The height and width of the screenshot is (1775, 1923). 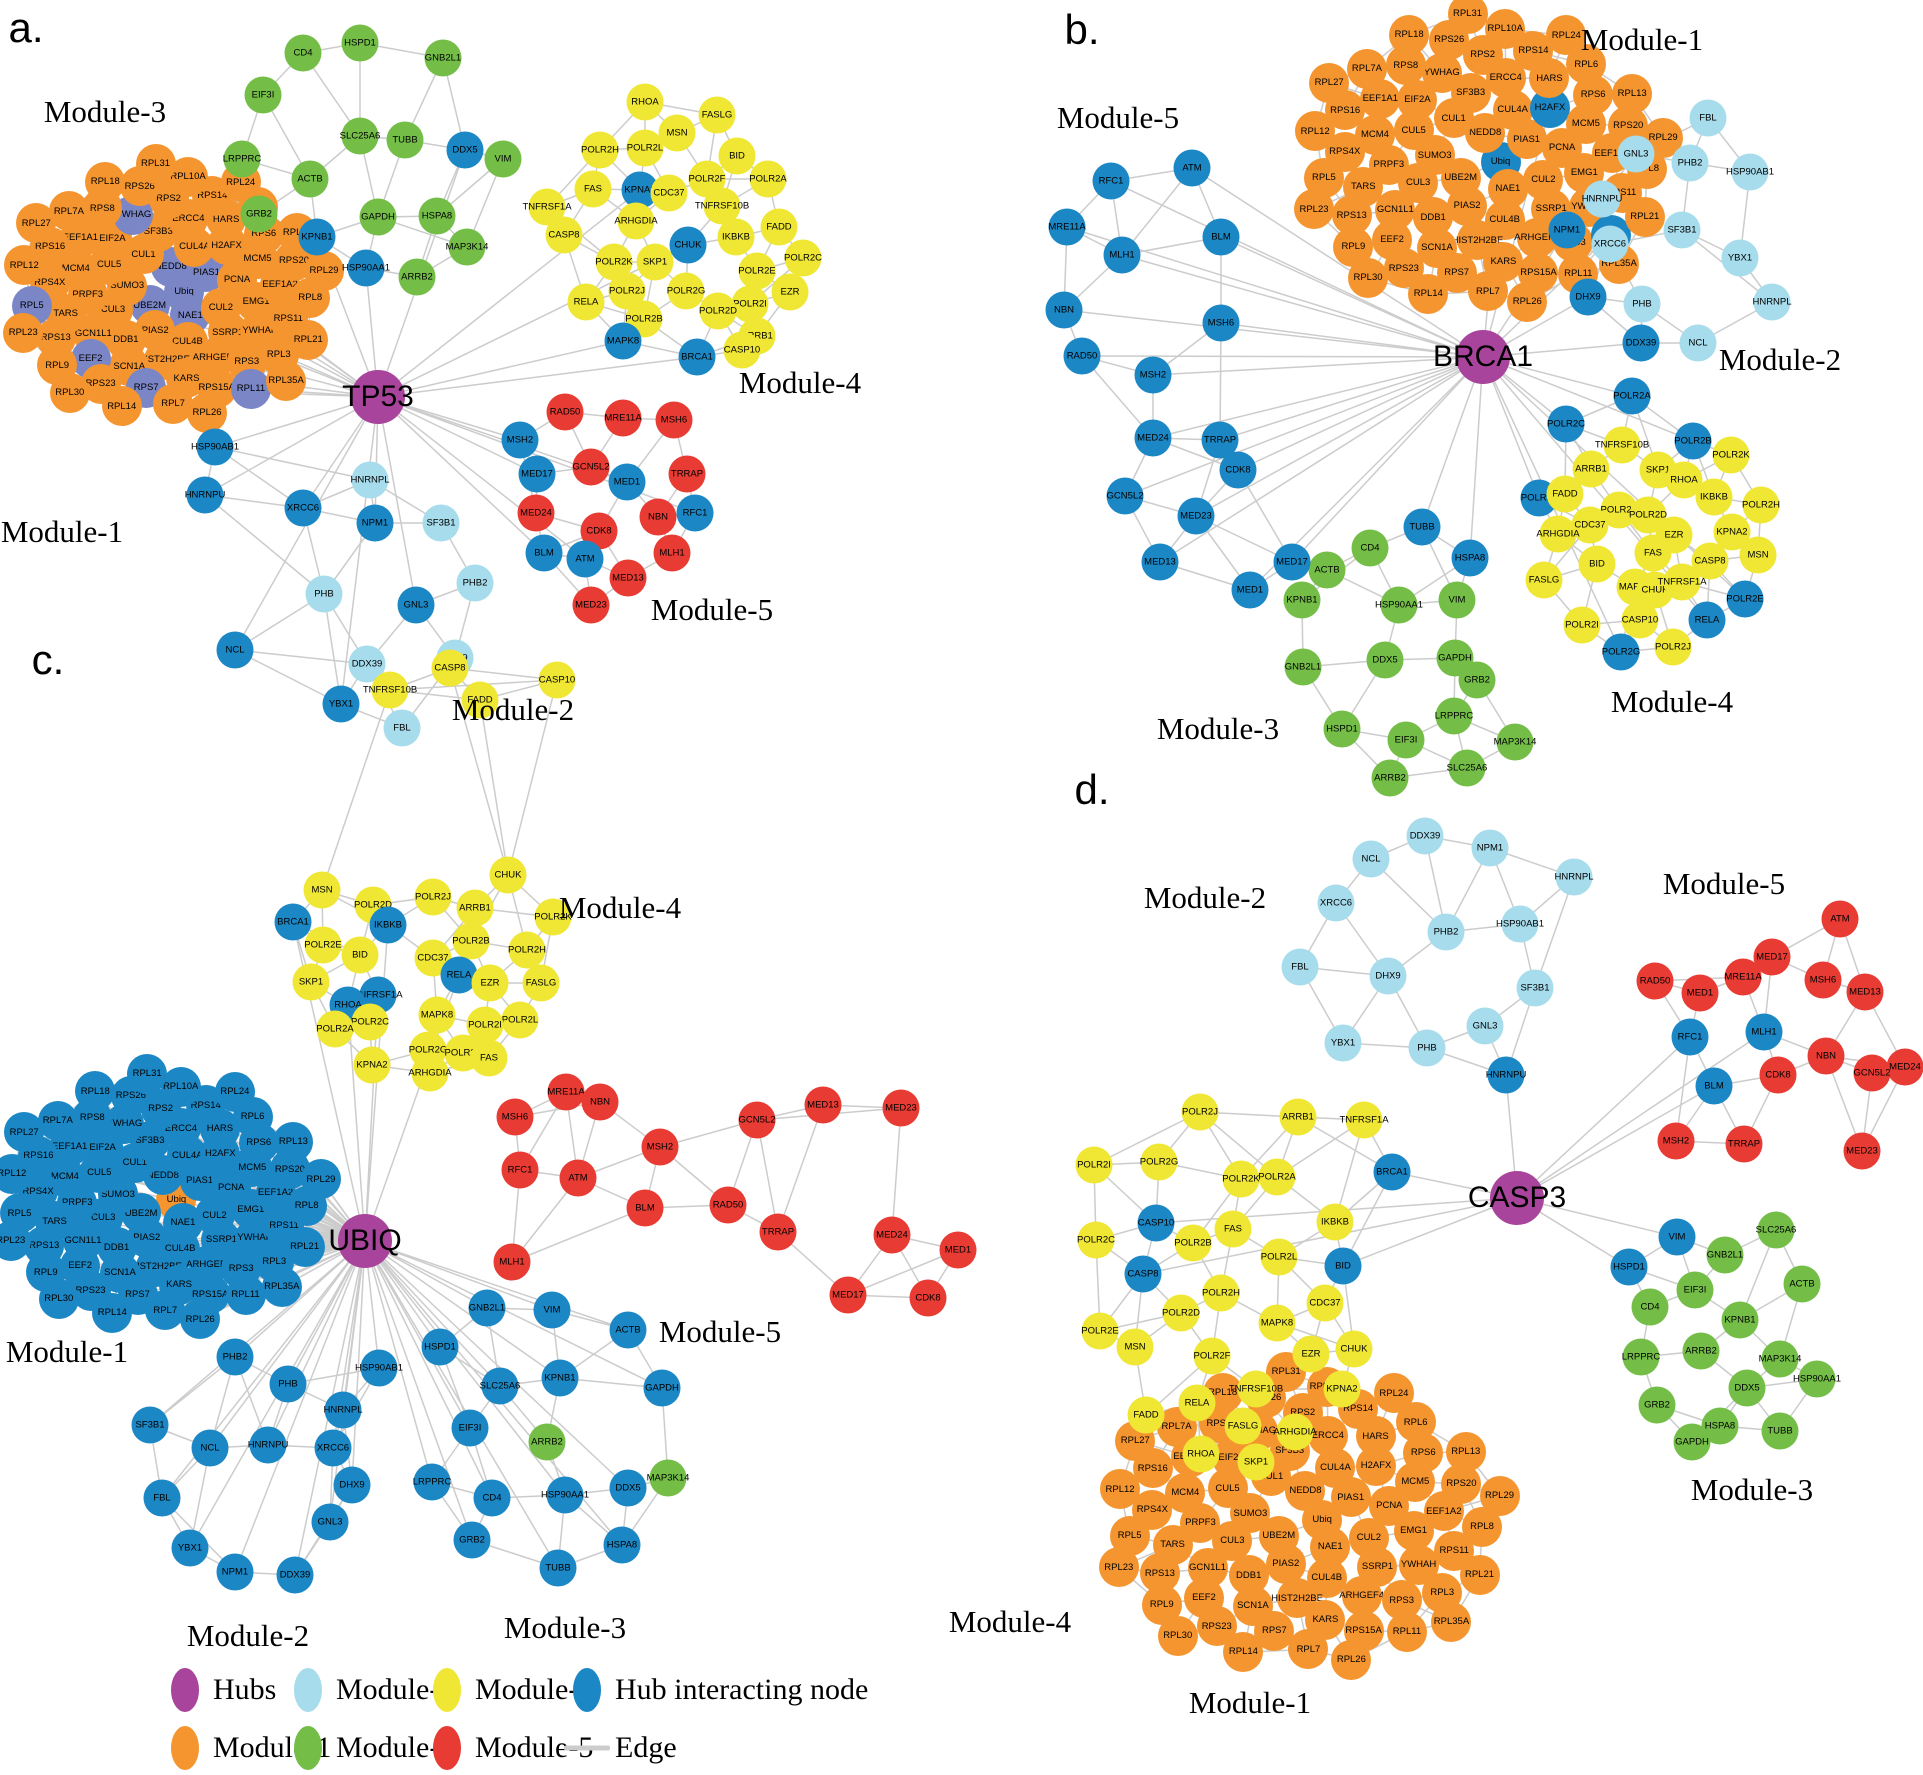 I want to click on node-EIF3I: EIF3I, so click(x=1406, y=740).